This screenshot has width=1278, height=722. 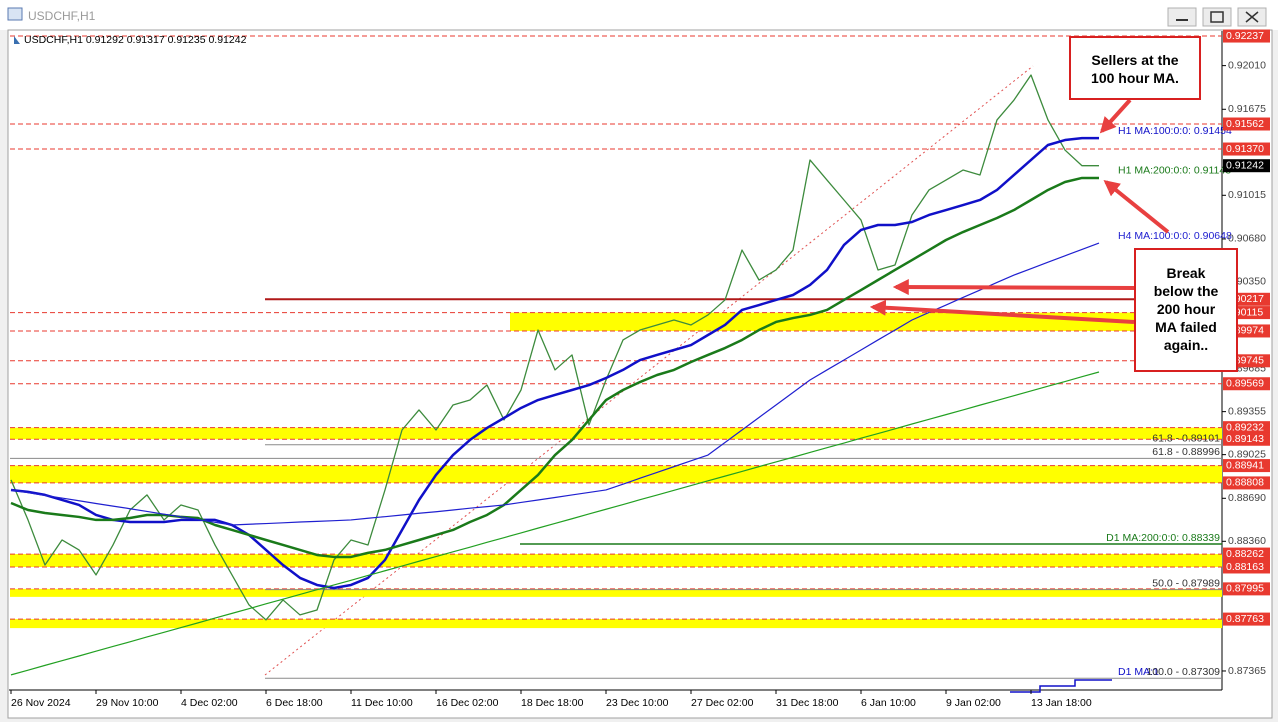 I want to click on last-price-label: 0.91242, so click(x=1245, y=165).